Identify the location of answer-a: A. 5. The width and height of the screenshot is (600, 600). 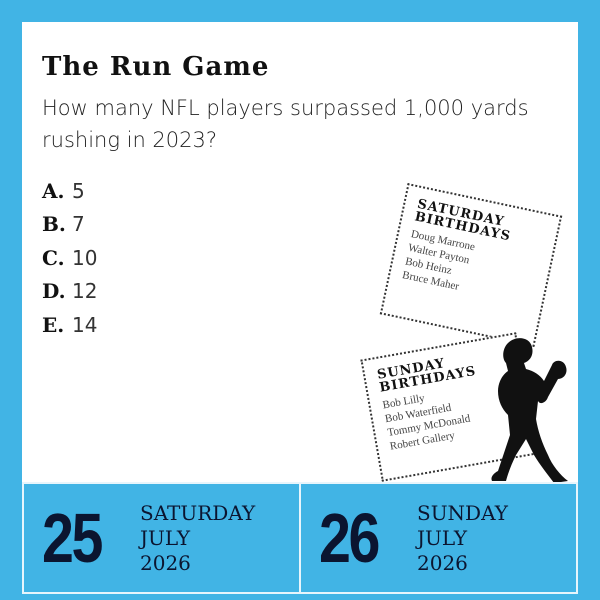
(69, 191).